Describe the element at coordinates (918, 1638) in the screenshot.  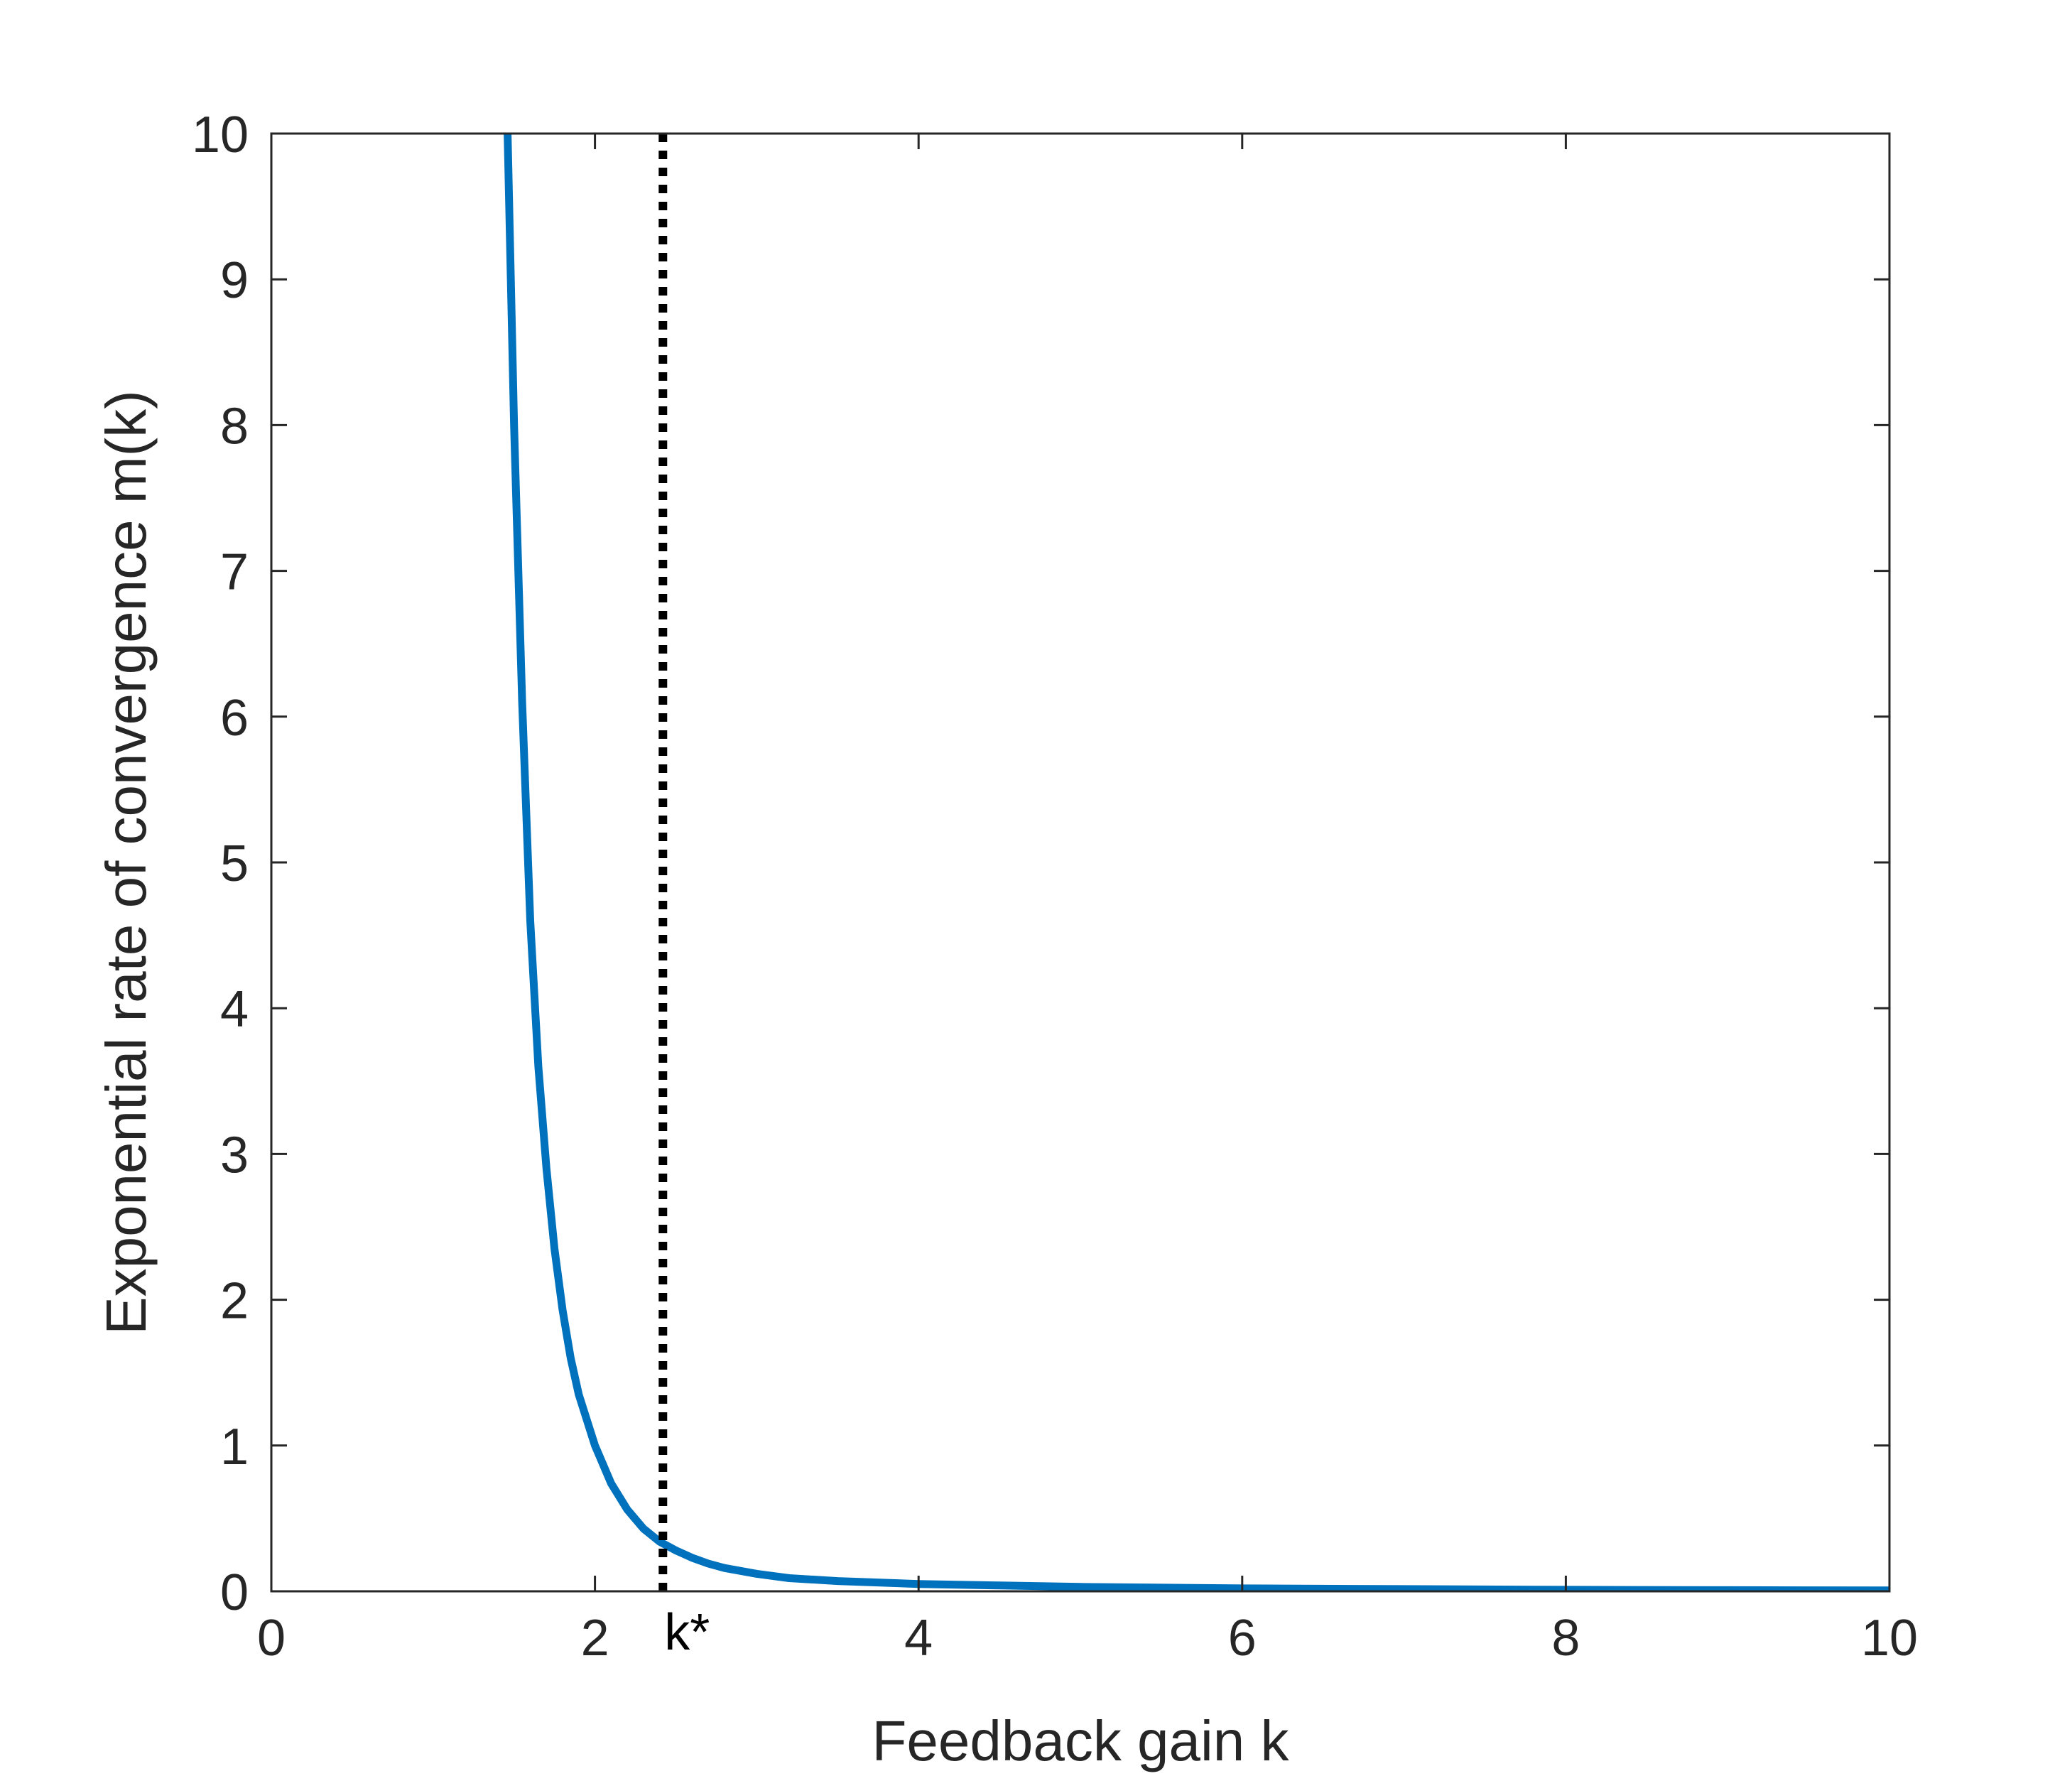
I see `x-tick-label: 4` at that location.